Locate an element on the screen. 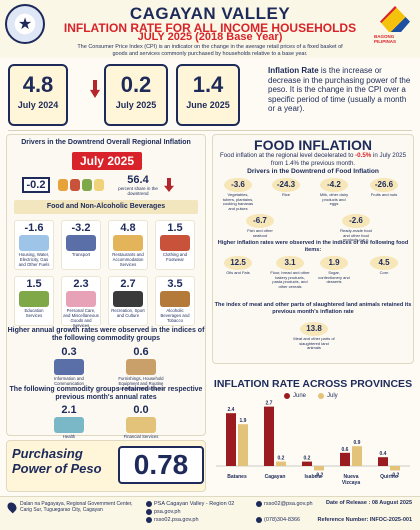  food-label: Food and Non-Alcoholic Beverages is located at coordinates (106, 206).